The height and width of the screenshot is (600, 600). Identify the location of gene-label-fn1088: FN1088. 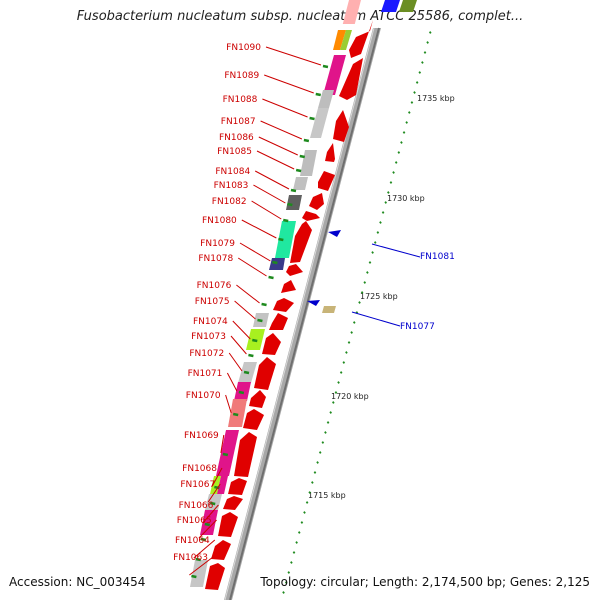
(240, 100).